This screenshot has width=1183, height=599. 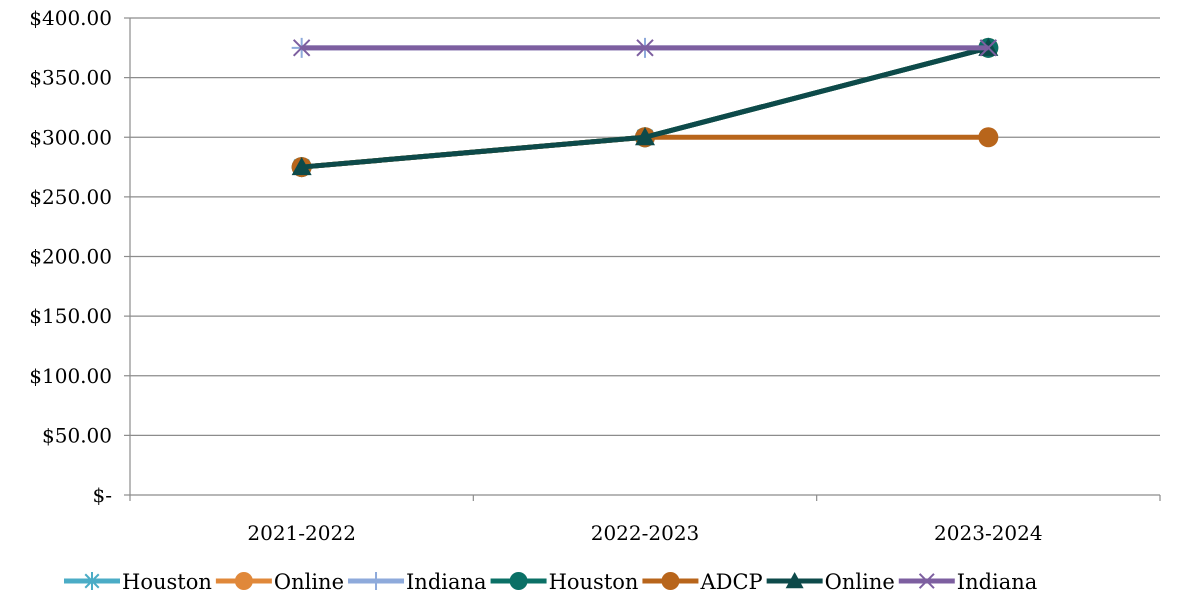 I want to click on y-tick-label: $100.00, so click(x=70, y=376).